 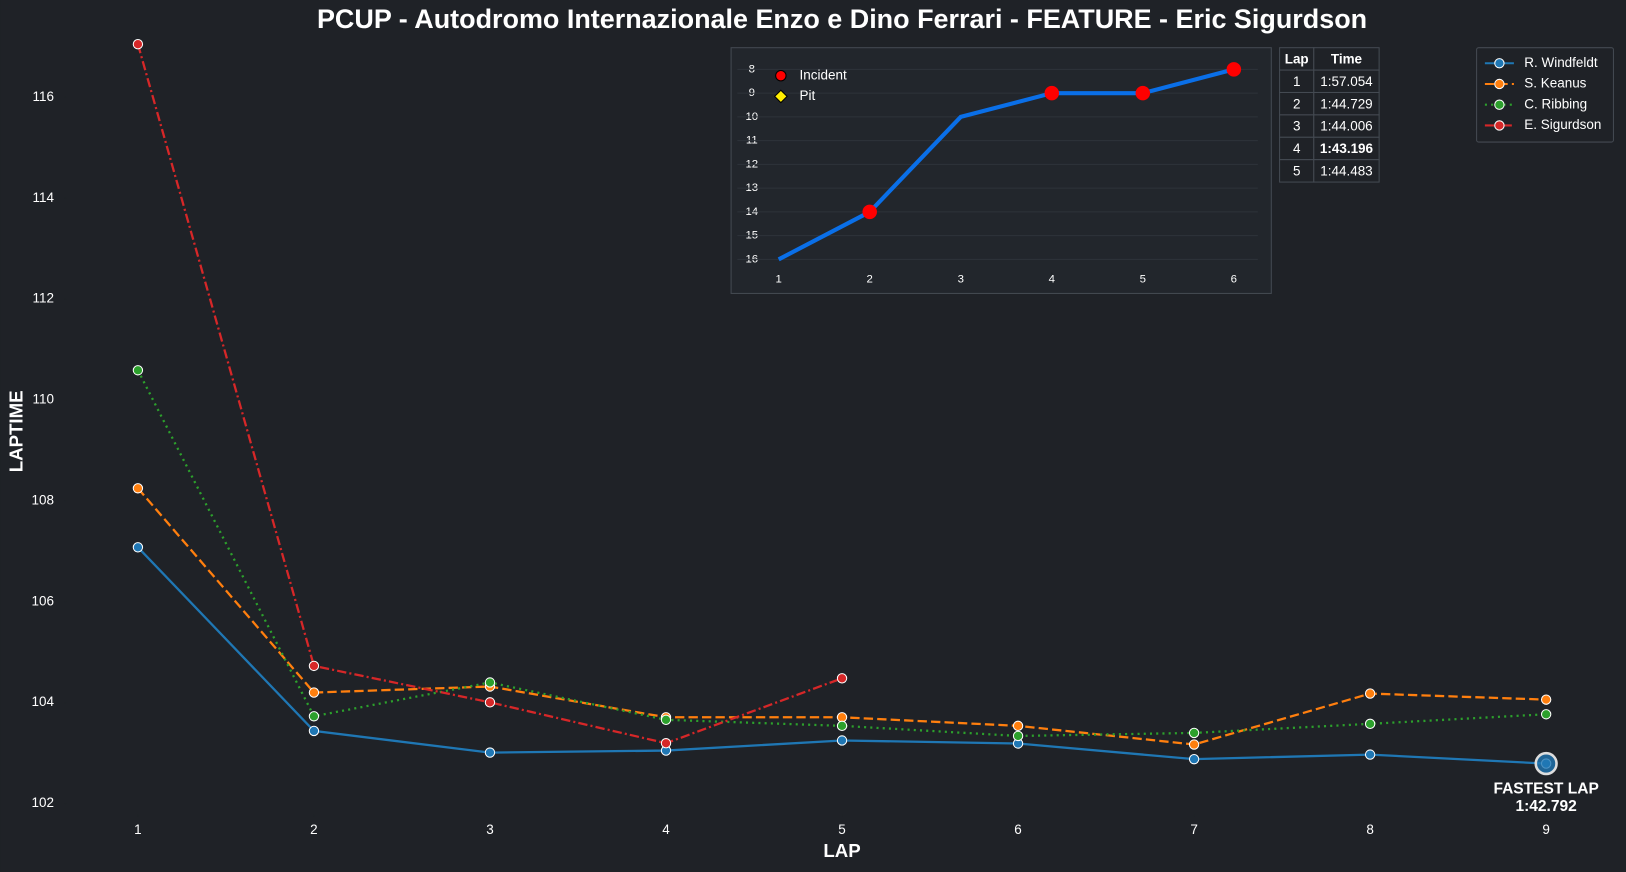 I want to click on fastest-lap-marker, so click(x=1546, y=763).